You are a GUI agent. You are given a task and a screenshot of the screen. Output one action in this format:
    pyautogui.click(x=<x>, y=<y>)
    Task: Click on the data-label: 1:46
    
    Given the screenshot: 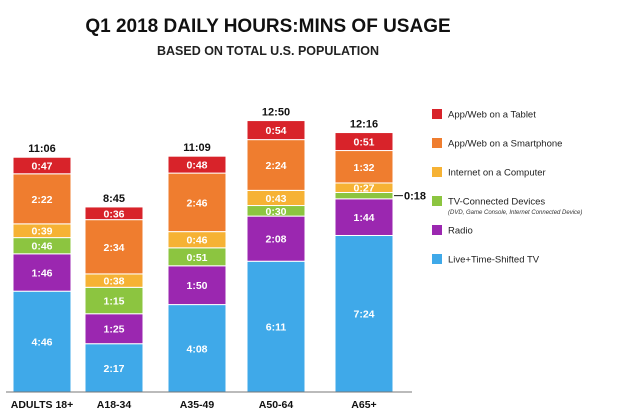 What is the action you would take?
    pyautogui.click(x=41, y=274)
    